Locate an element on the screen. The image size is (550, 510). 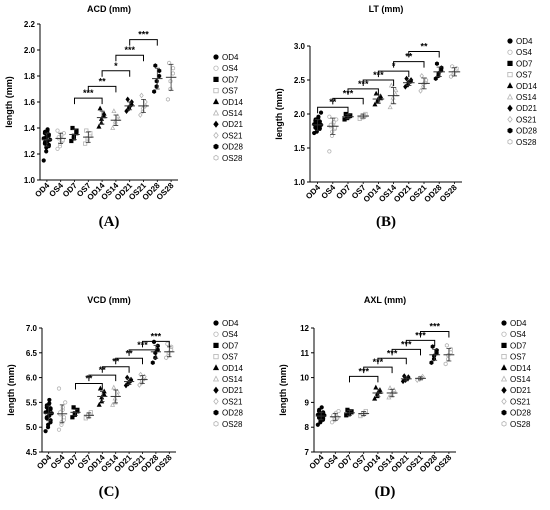
chart-title: LT (mm) is located at coordinates (386, 9).